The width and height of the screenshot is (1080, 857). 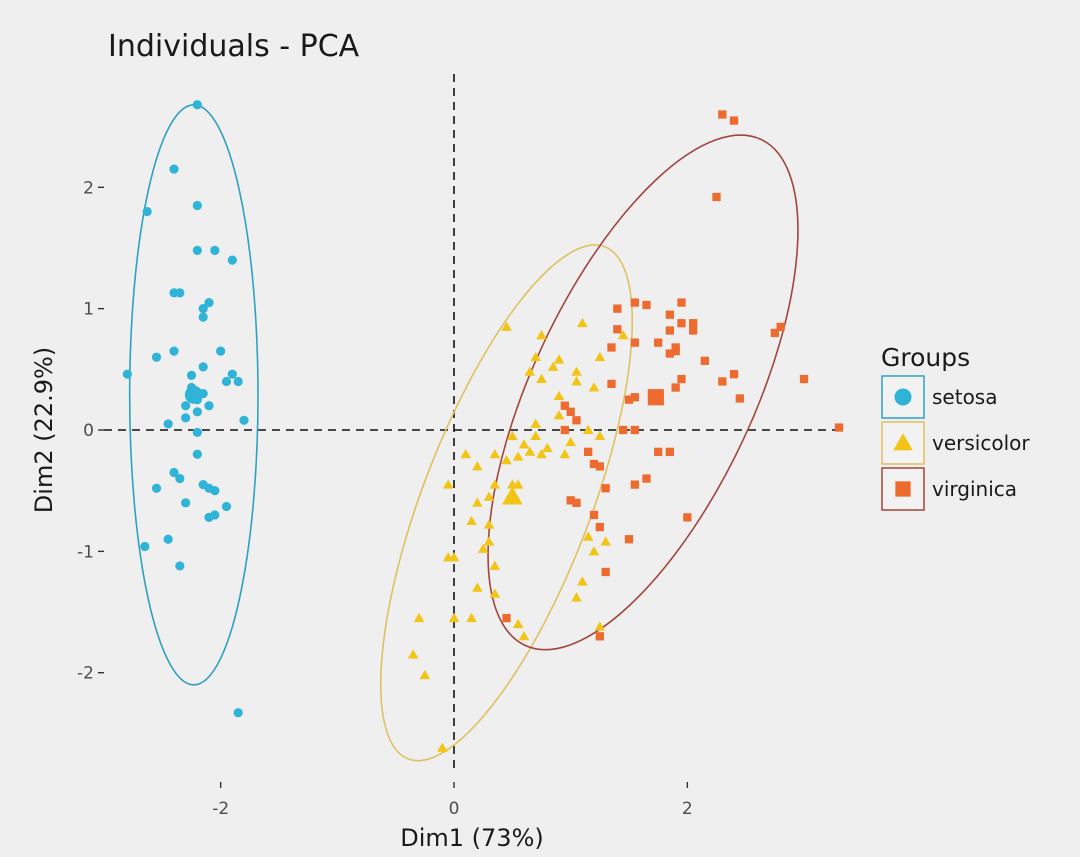 What do you see at coordinates (506, 503) in the screenshot?
I see `versicolor-confidence-ellipse` at bounding box center [506, 503].